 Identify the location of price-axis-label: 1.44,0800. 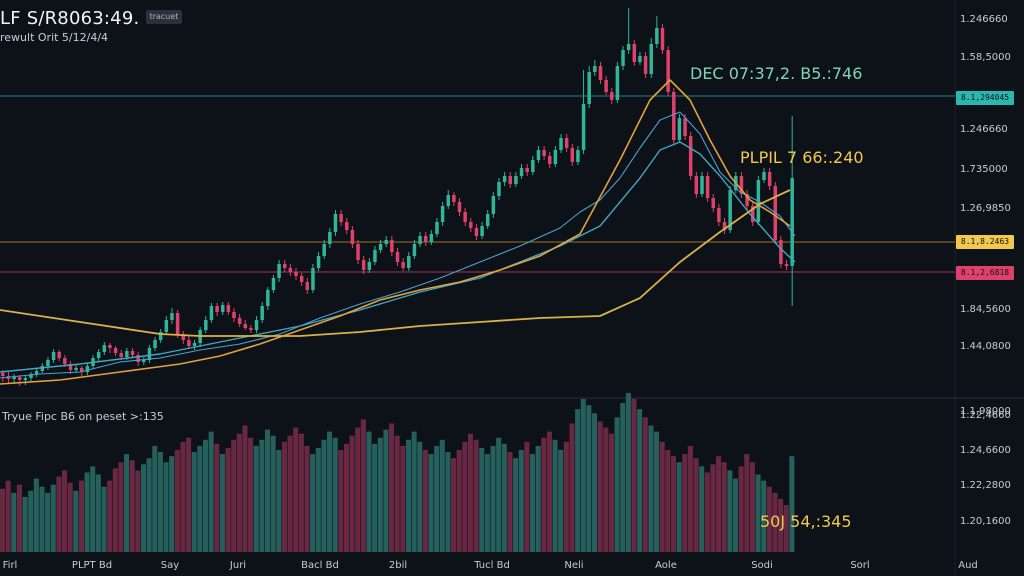
(985, 346).